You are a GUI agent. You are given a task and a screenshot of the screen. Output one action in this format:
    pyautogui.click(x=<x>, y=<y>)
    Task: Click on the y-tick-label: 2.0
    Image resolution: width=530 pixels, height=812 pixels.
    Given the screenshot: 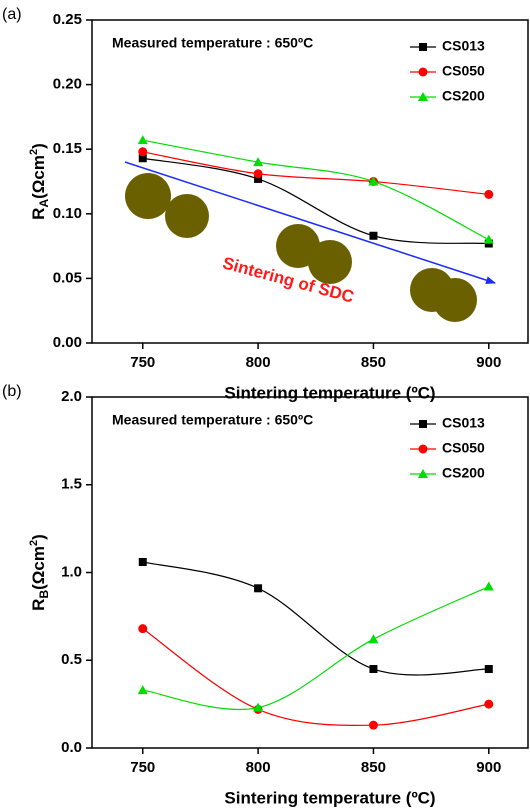 What is the action you would take?
    pyautogui.click(x=71, y=396)
    